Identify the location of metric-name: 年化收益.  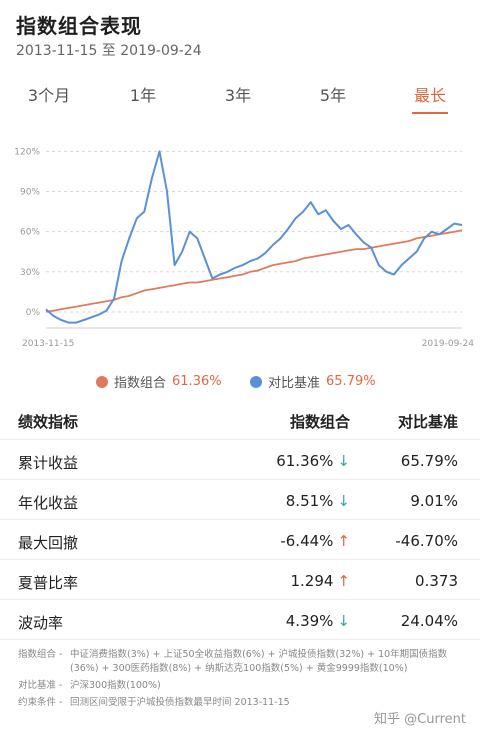
(48, 503).